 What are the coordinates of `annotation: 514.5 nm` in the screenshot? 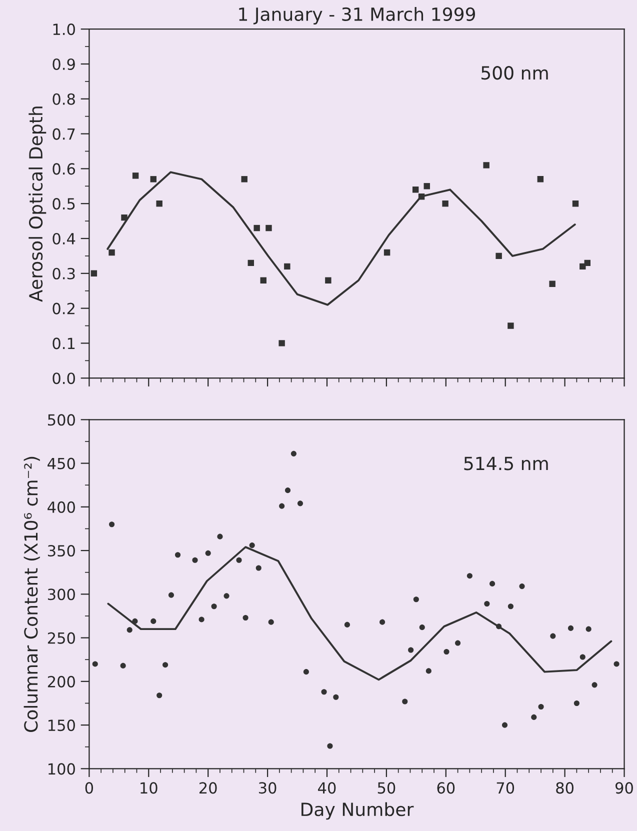 It's located at (506, 463).